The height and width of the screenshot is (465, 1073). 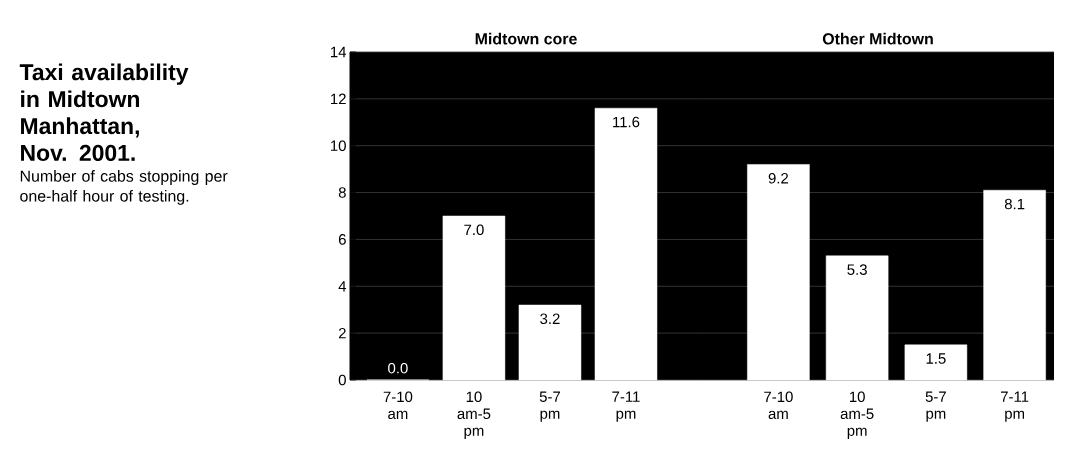 What do you see at coordinates (550, 319) in the screenshot?
I see `data-label: 3.2` at bounding box center [550, 319].